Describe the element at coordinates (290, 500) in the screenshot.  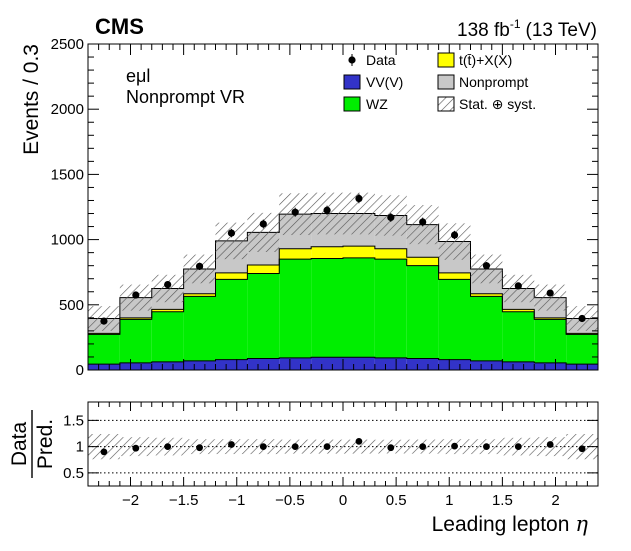
I see `x-tick-label-3: −0.5` at that location.